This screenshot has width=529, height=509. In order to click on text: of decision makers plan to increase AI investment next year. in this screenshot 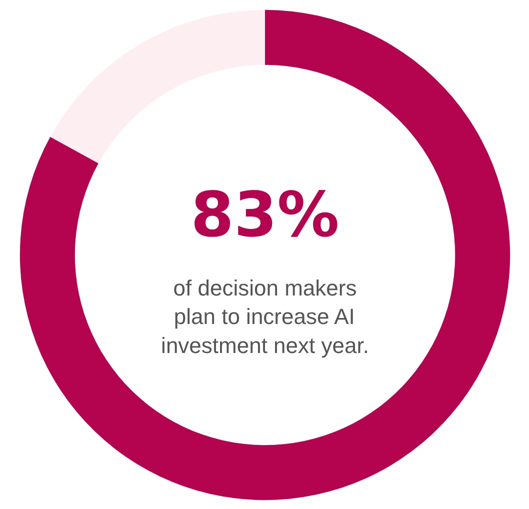, I will do `click(265, 316)`.